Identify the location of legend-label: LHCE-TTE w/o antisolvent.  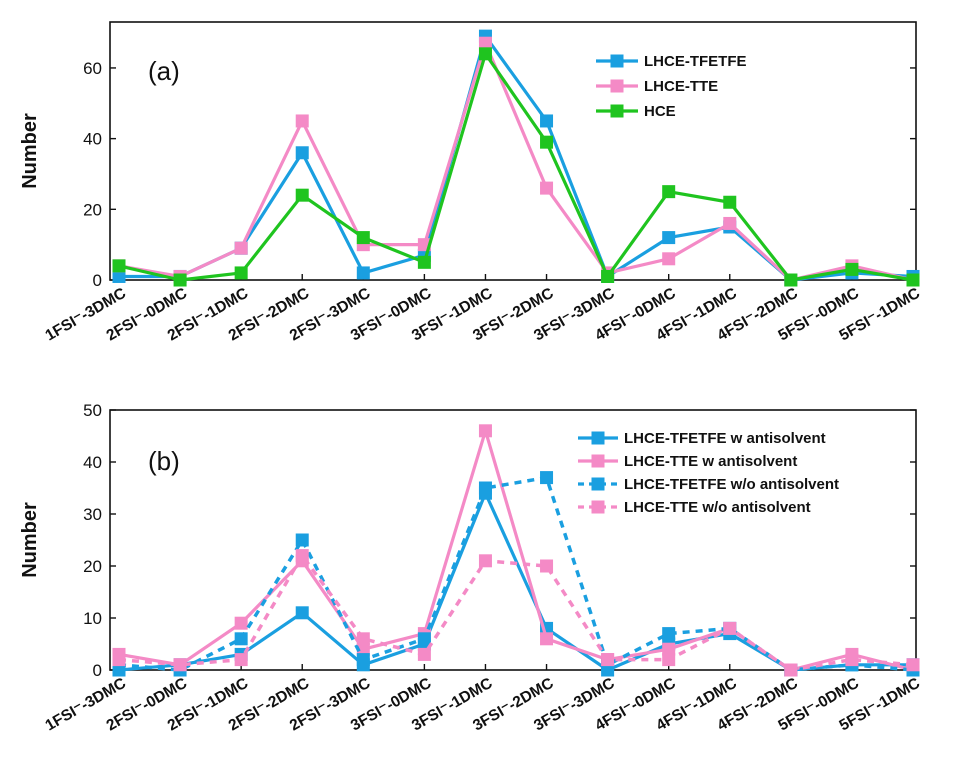
(717, 507).